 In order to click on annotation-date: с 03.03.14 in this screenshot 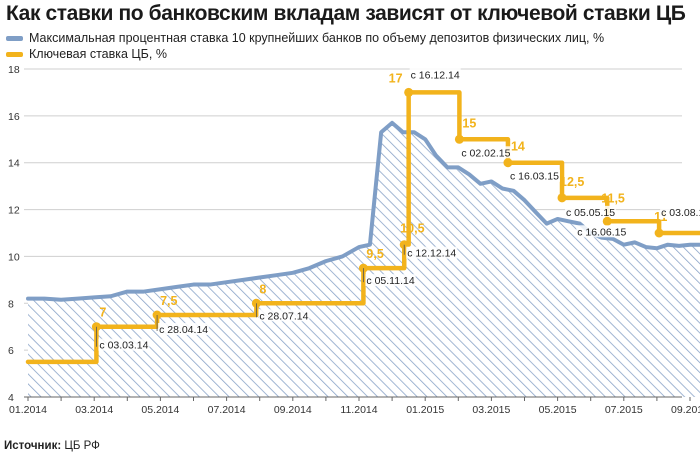, I will do `click(123, 346)`.